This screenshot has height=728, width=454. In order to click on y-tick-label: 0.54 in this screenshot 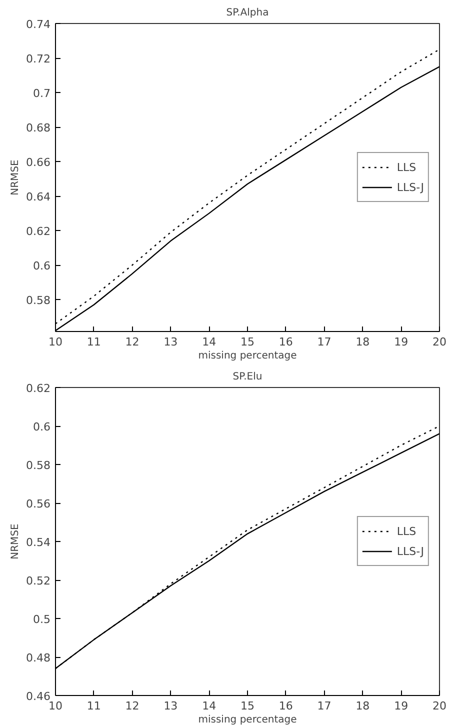, I will do `click(38, 542)`.